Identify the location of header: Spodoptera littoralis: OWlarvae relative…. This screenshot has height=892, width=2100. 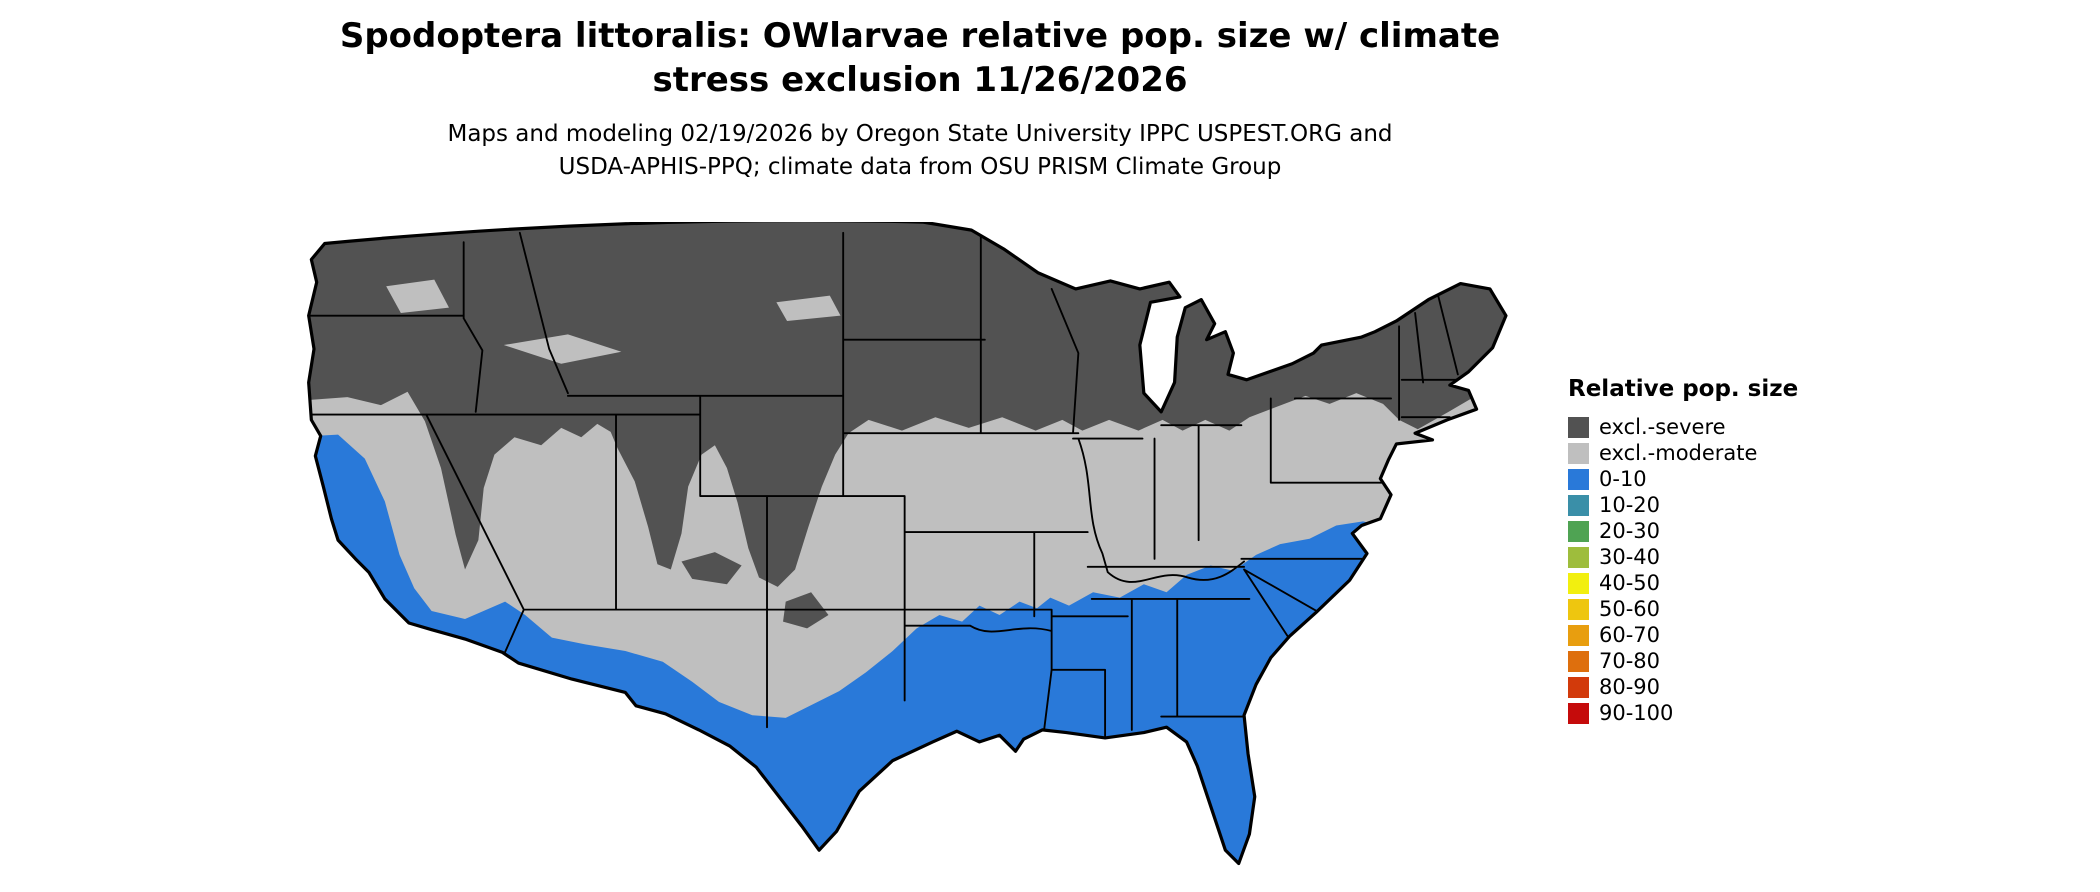
(920, 99).